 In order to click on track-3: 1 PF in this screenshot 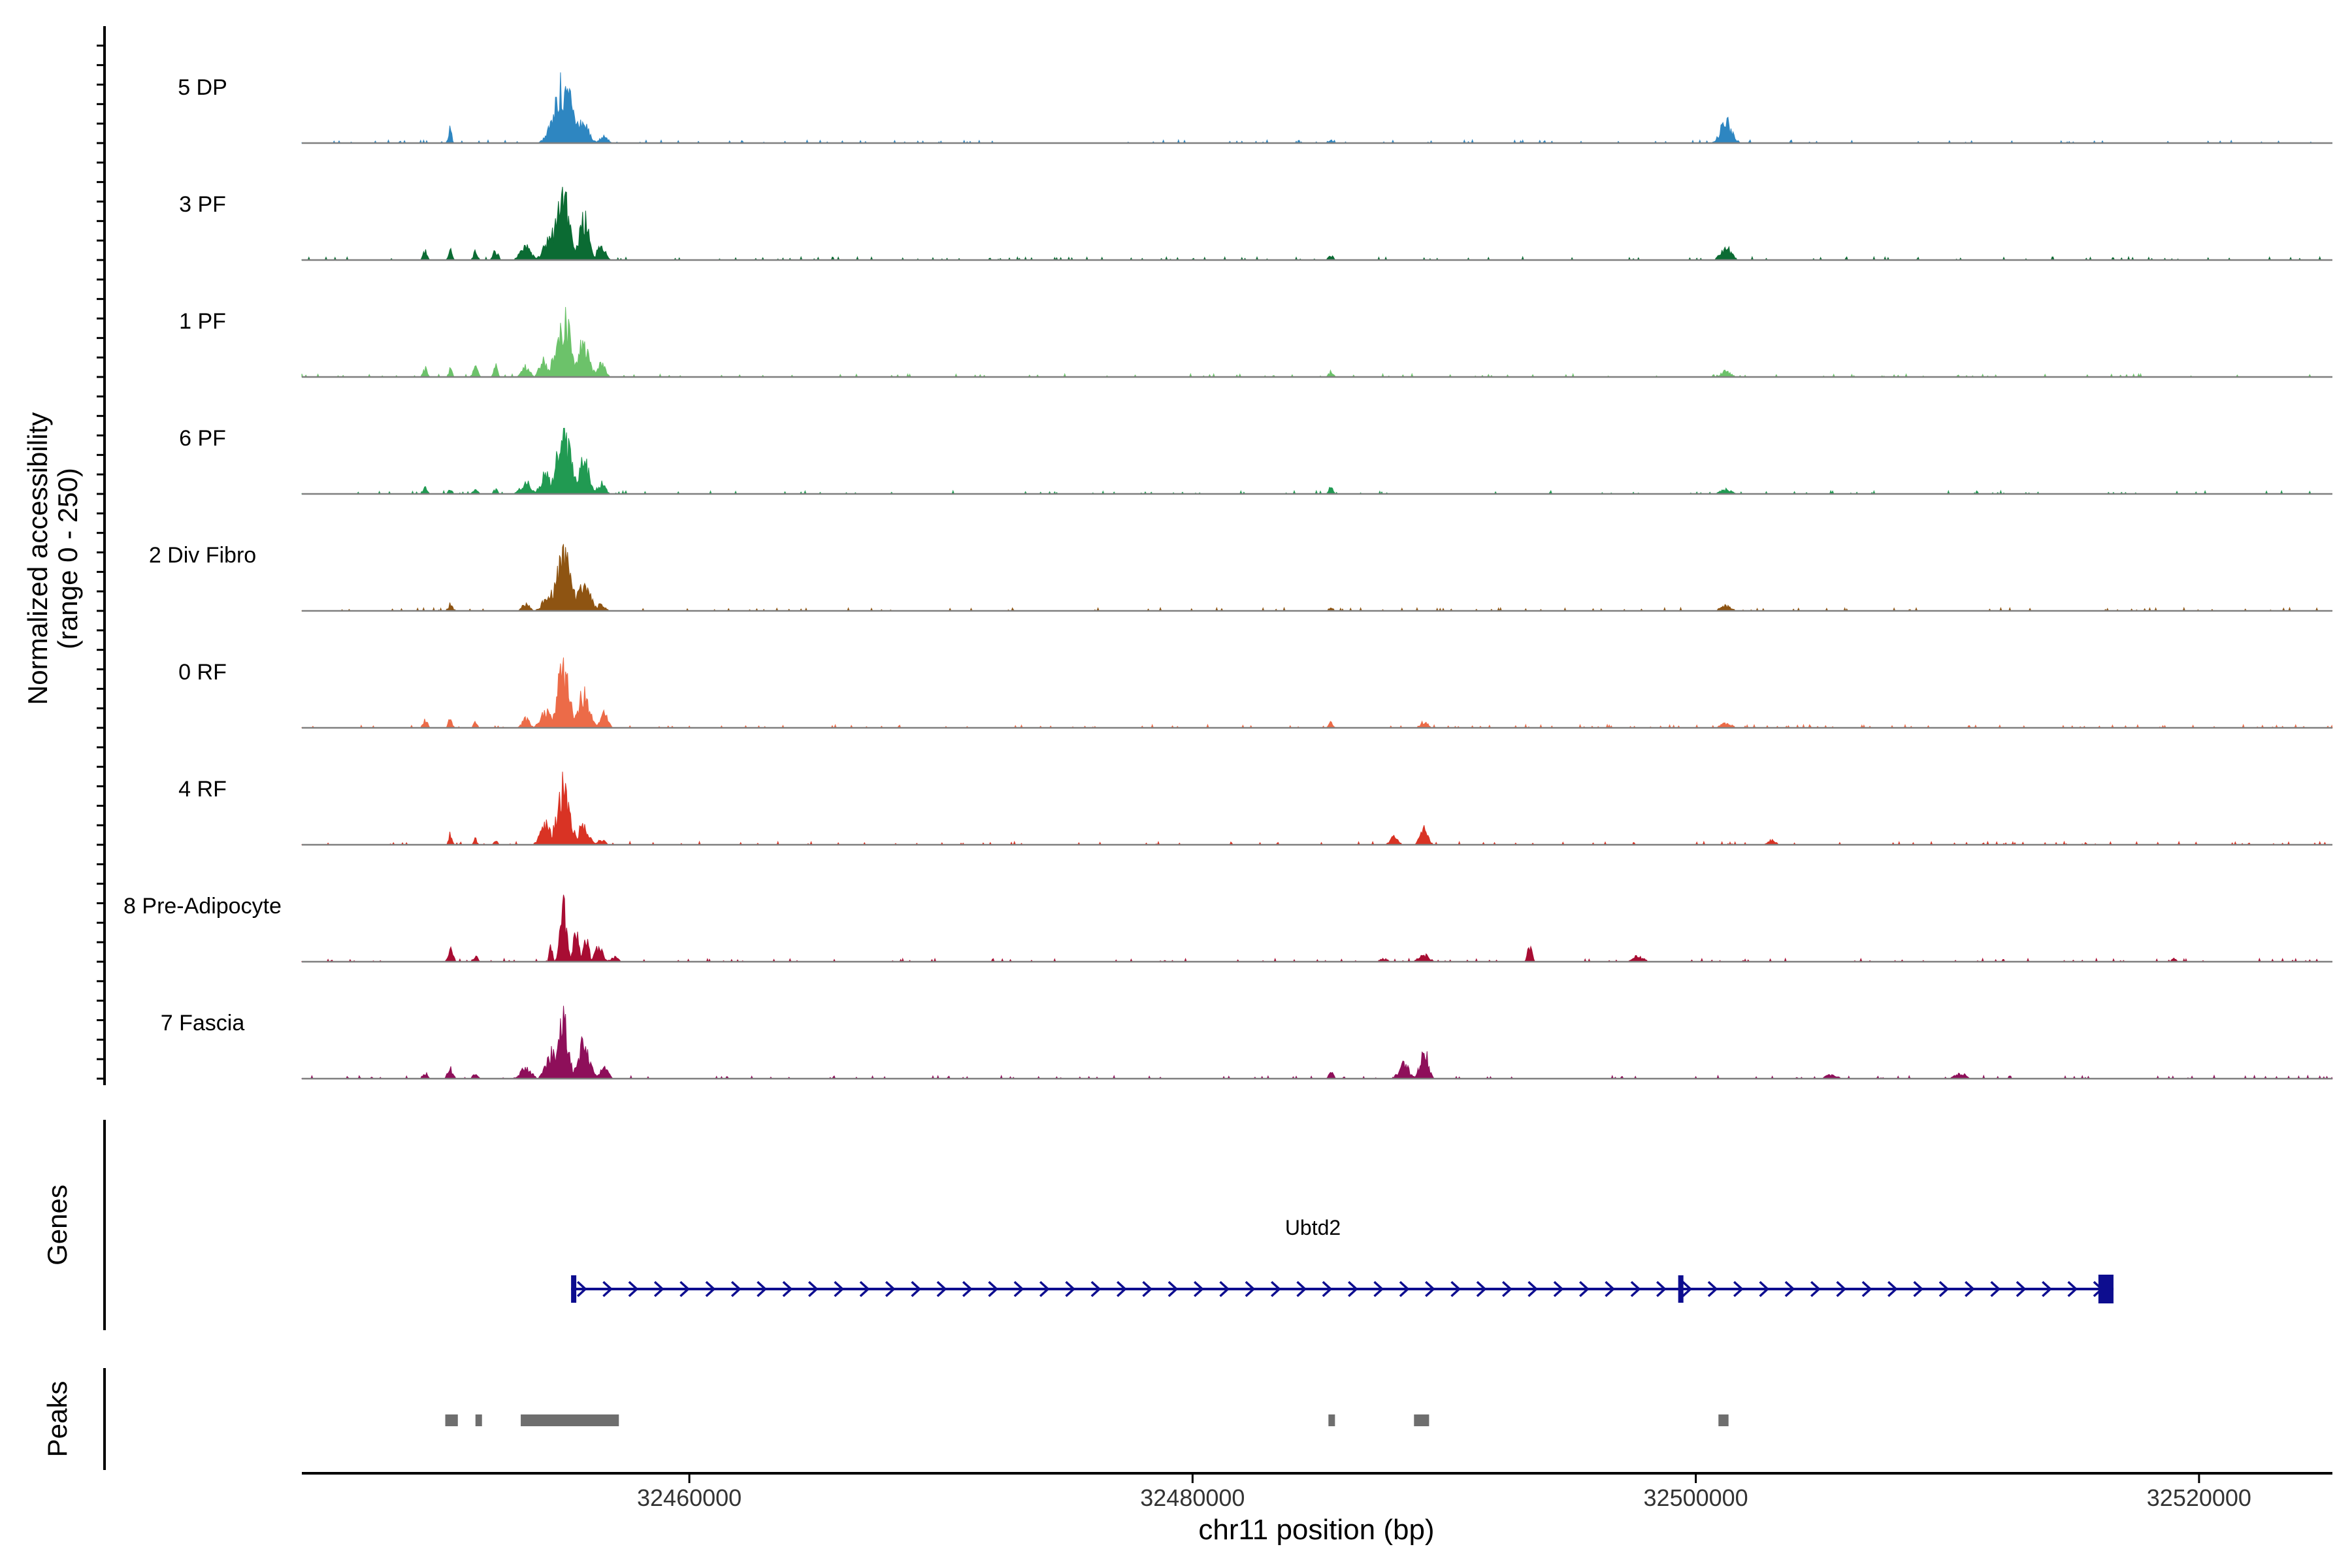, I will do `click(1256, 342)`.